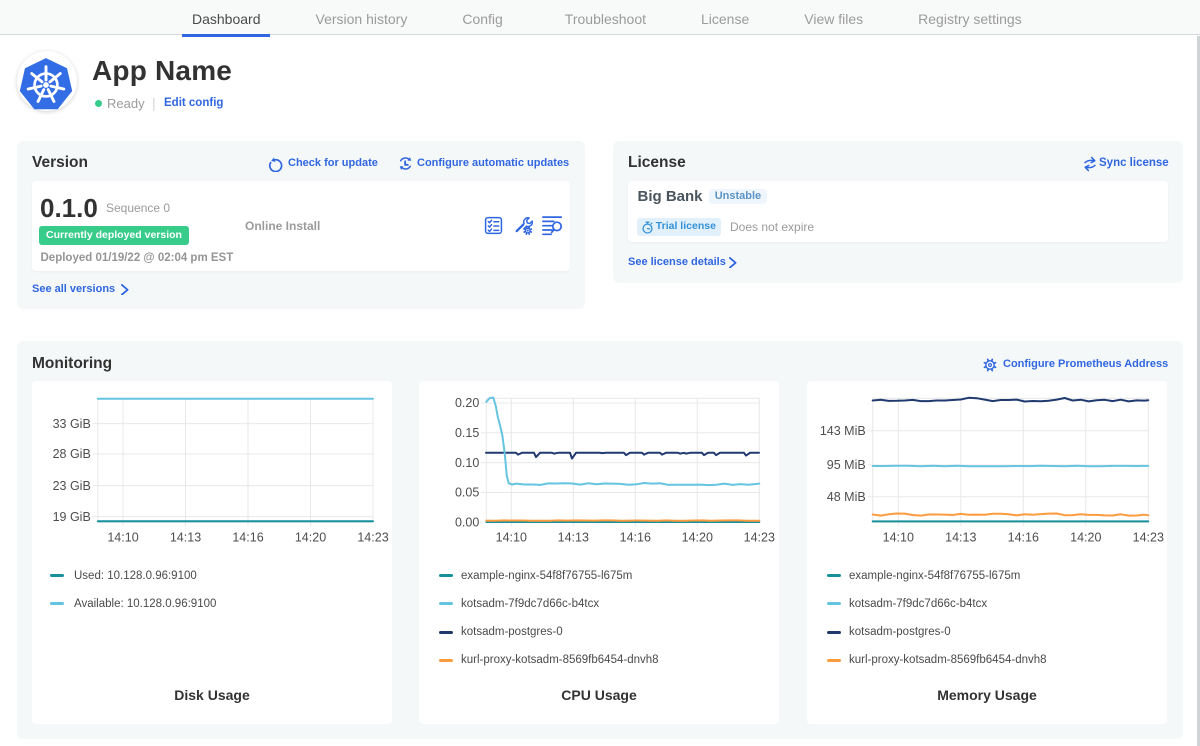 Image resolution: width=1200 pixels, height=746 pixels. What do you see at coordinates (72, 517) in the screenshot?
I see `svg-text: 19 GiB` at bounding box center [72, 517].